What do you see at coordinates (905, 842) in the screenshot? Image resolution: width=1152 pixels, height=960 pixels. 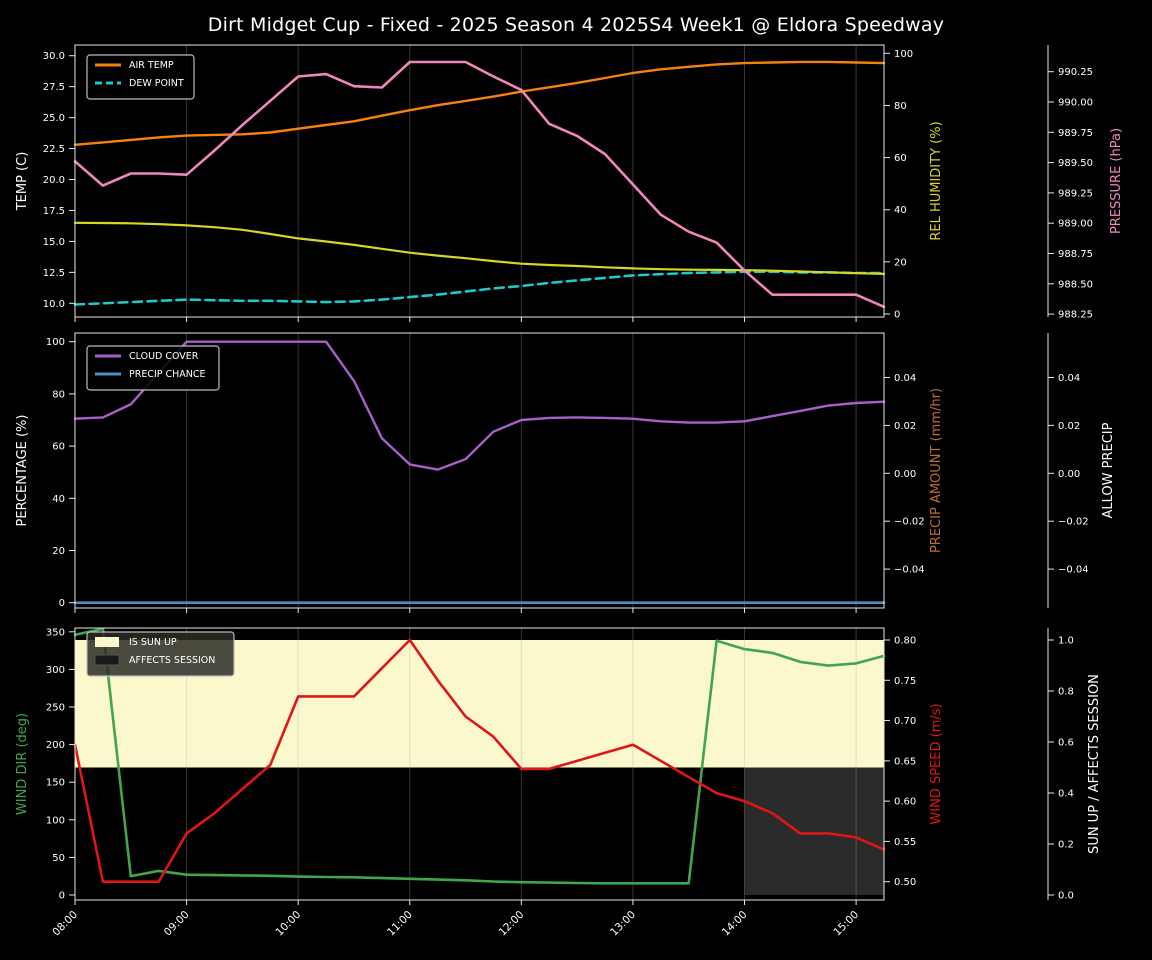 I see `y-tick-label-right1: 0.55` at bounding box center [905, 842].